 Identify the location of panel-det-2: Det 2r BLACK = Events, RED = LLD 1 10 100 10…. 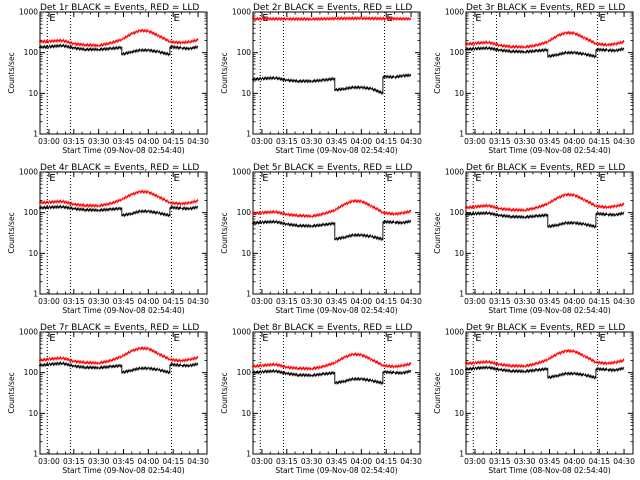
(321, 79).